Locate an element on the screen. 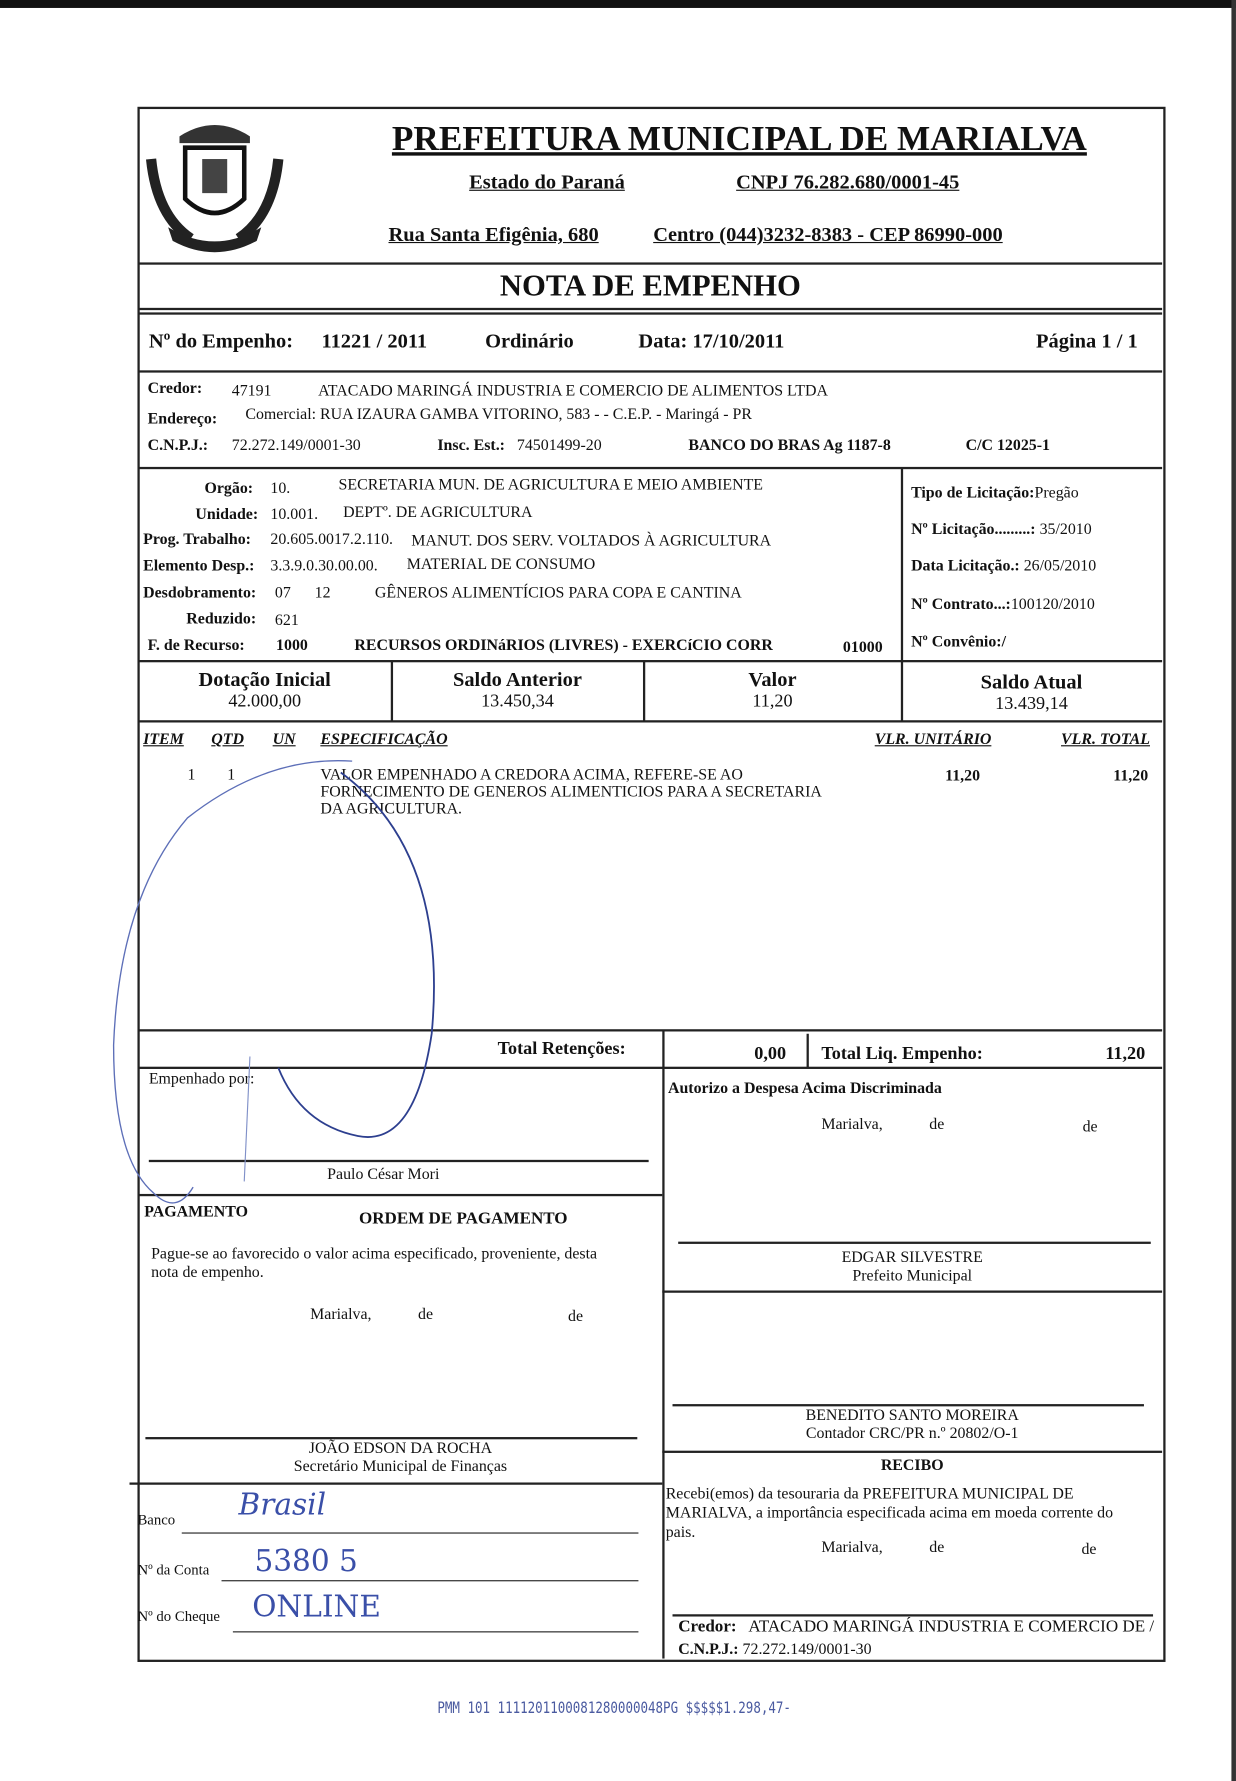  orgao-label: Orgão: is located at coordinates (229, 489).